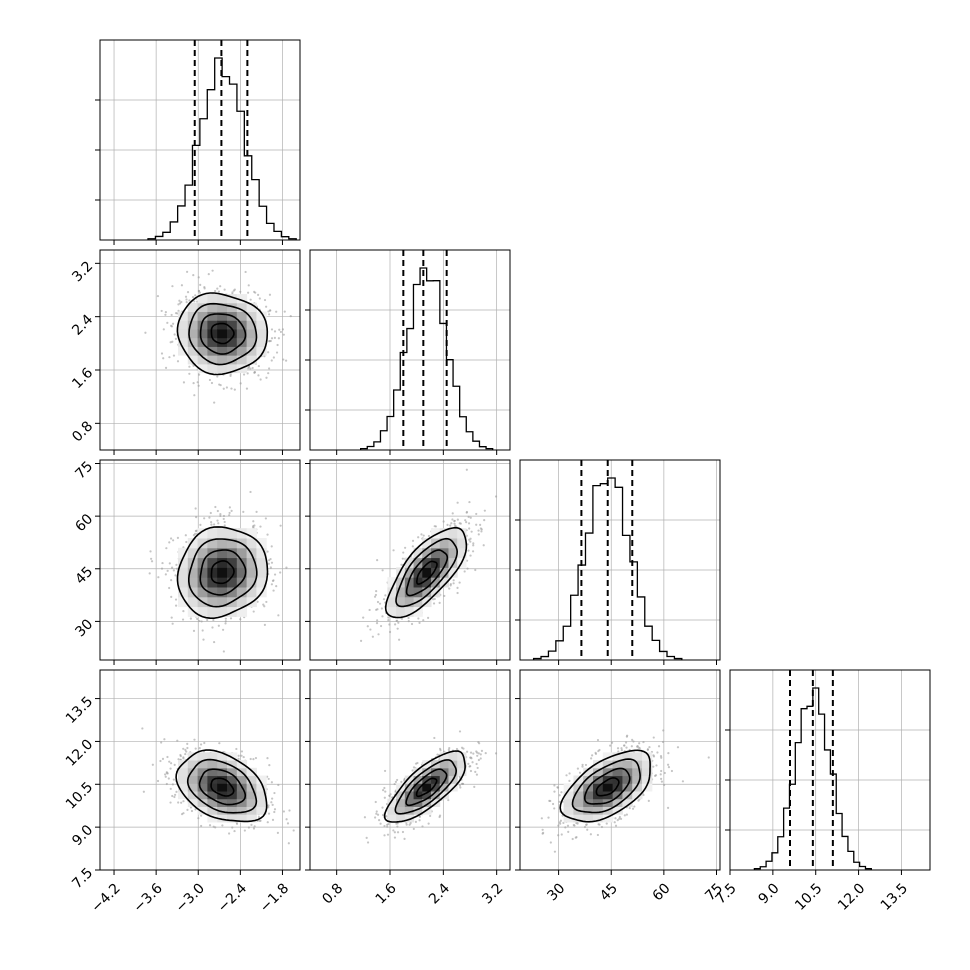 The height and width of the screenshot is (970, 970). Describe the element at coordinates (808, 896) in the screenshot. I see `x-tick-label: 10.5` at that location.